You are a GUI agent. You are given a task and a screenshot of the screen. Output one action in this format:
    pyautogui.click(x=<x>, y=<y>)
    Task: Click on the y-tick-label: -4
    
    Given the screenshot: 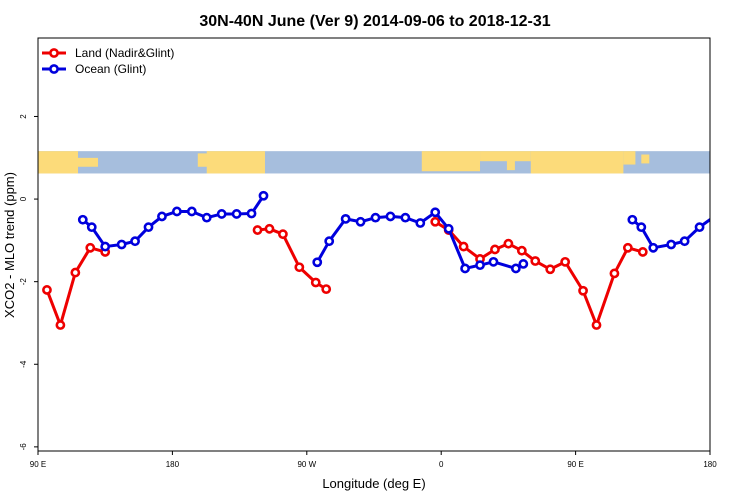 What is the action you would take?
    pyautogui.click(x=23, y=364)
    